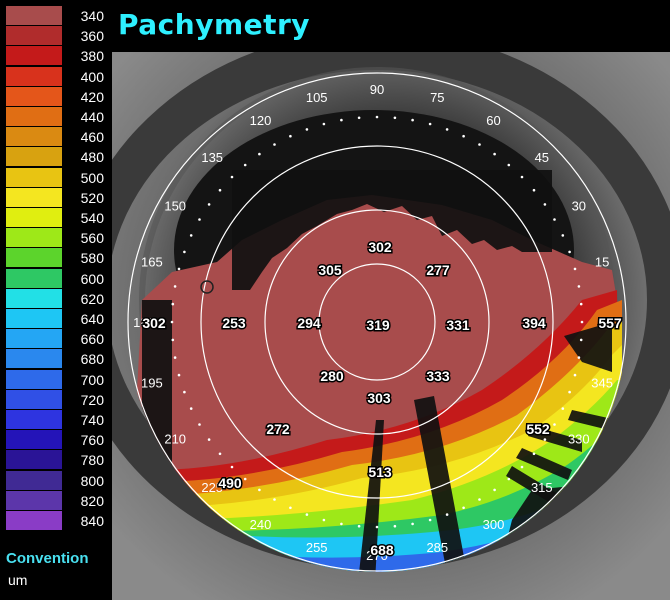 The width and height of the screenshot is (670, 600). I want to click on angle-label: 285, so click(437, 547).